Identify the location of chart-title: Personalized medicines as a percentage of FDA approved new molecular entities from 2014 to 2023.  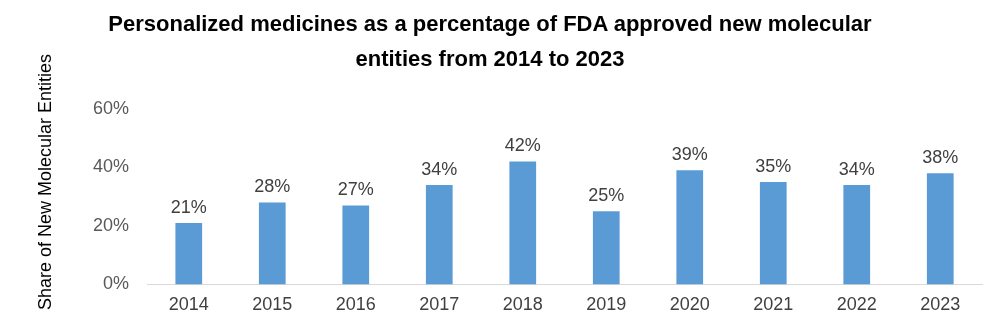
(490, 41).